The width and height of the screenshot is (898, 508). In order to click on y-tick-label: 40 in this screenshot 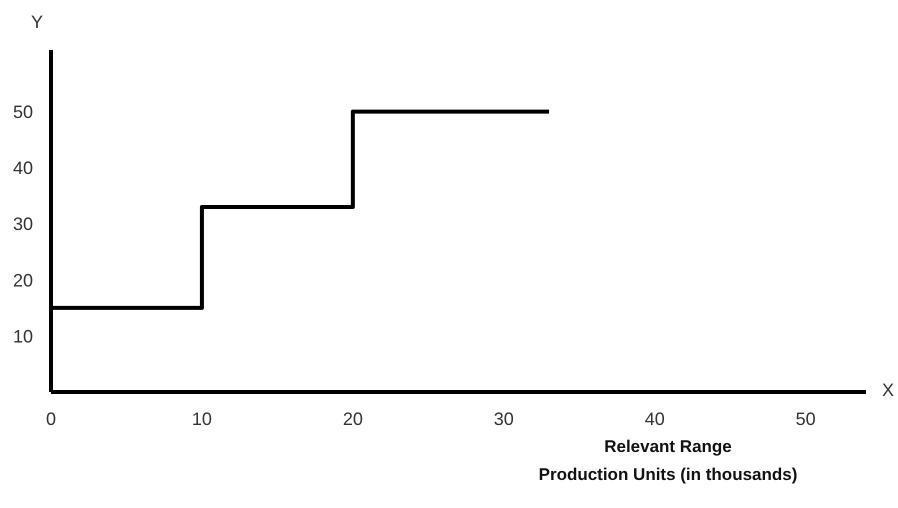, I will do `click(22, 168)`.